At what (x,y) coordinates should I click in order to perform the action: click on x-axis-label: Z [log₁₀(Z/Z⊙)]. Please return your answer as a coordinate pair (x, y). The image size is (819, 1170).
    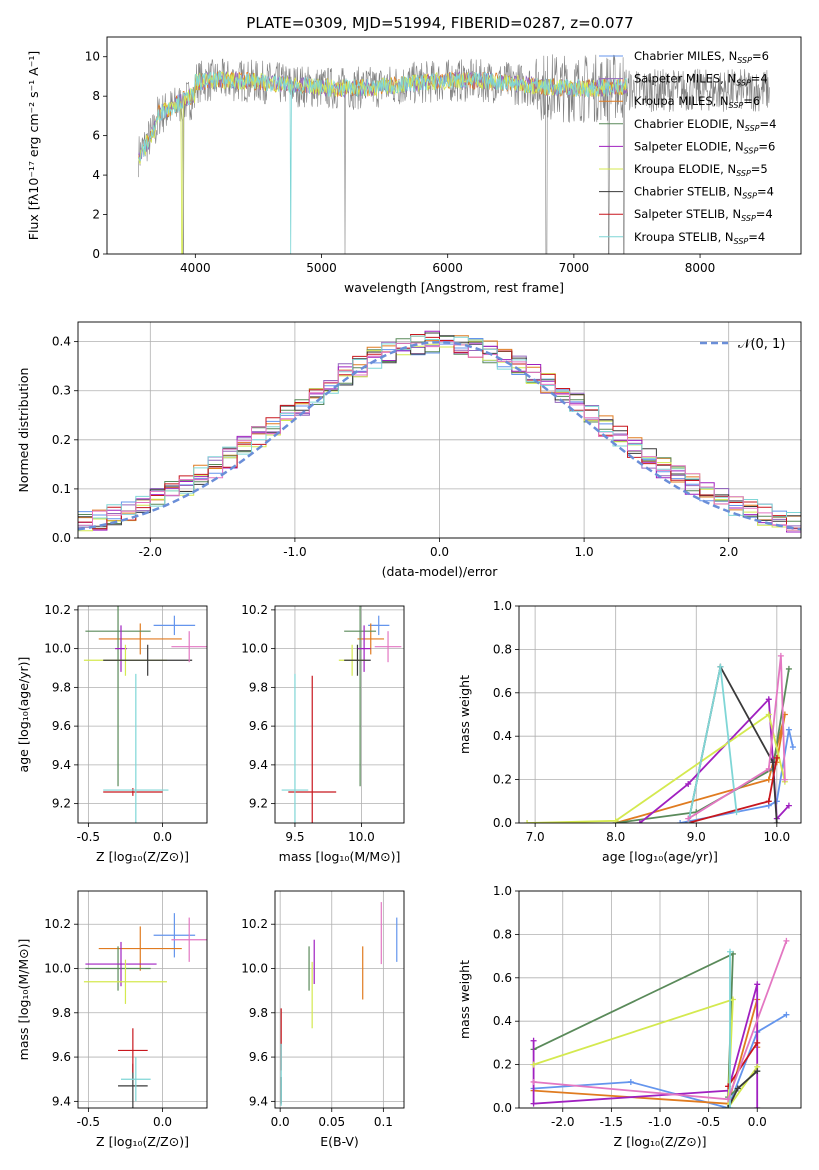
    Looking at the image, I should click on (142, 1141).